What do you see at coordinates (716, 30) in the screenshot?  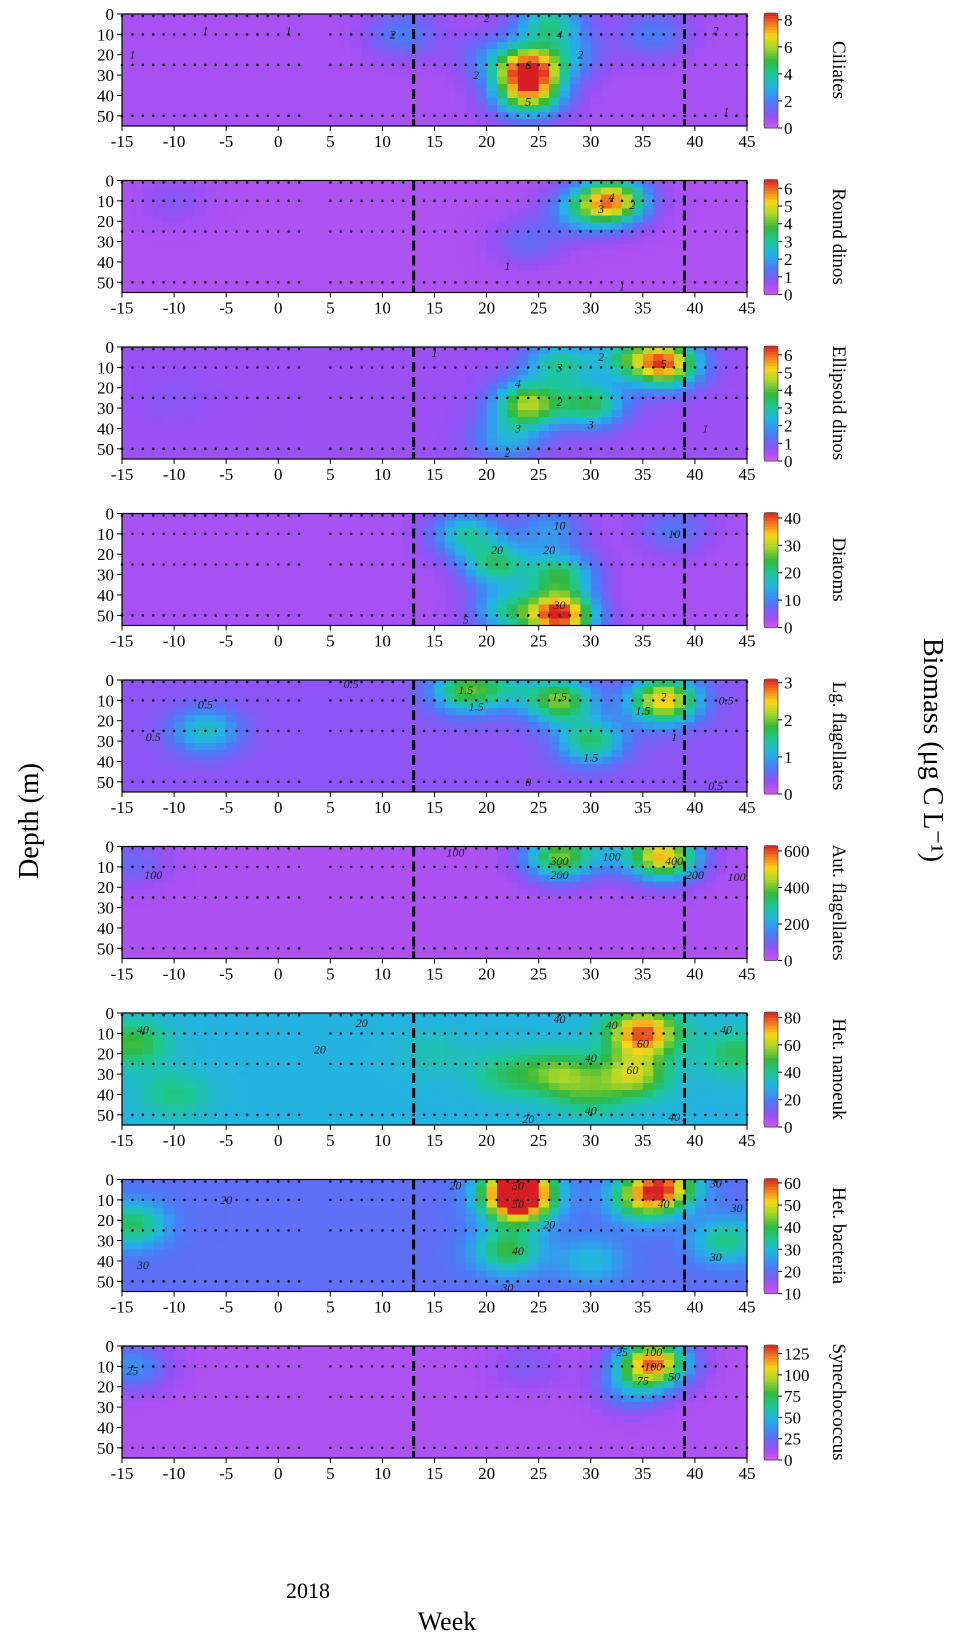 I see `contour-label: 2` at bounding box center [716, 30].